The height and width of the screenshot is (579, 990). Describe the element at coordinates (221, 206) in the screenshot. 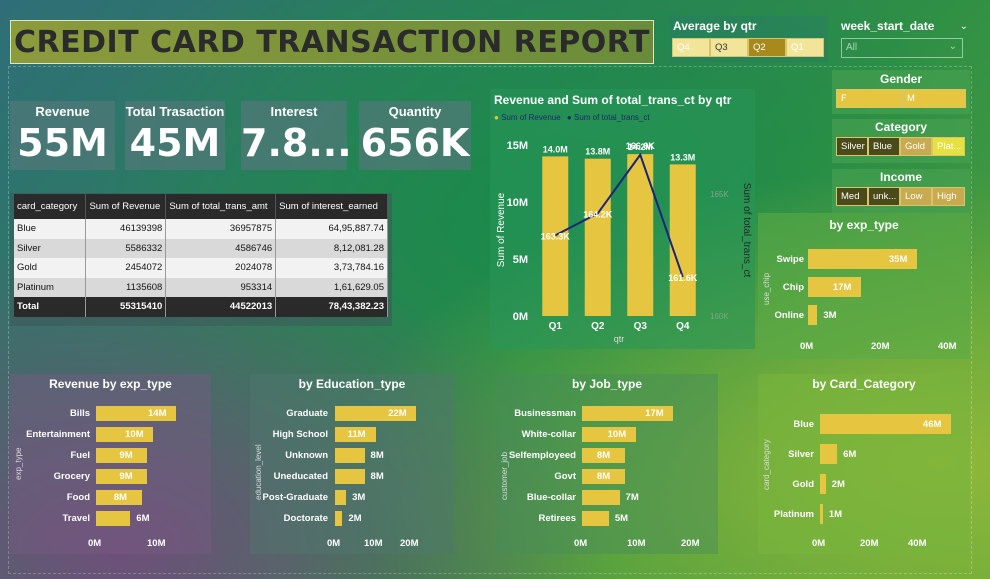

I see `column-header: Sum of total_trans_amt` at that location.